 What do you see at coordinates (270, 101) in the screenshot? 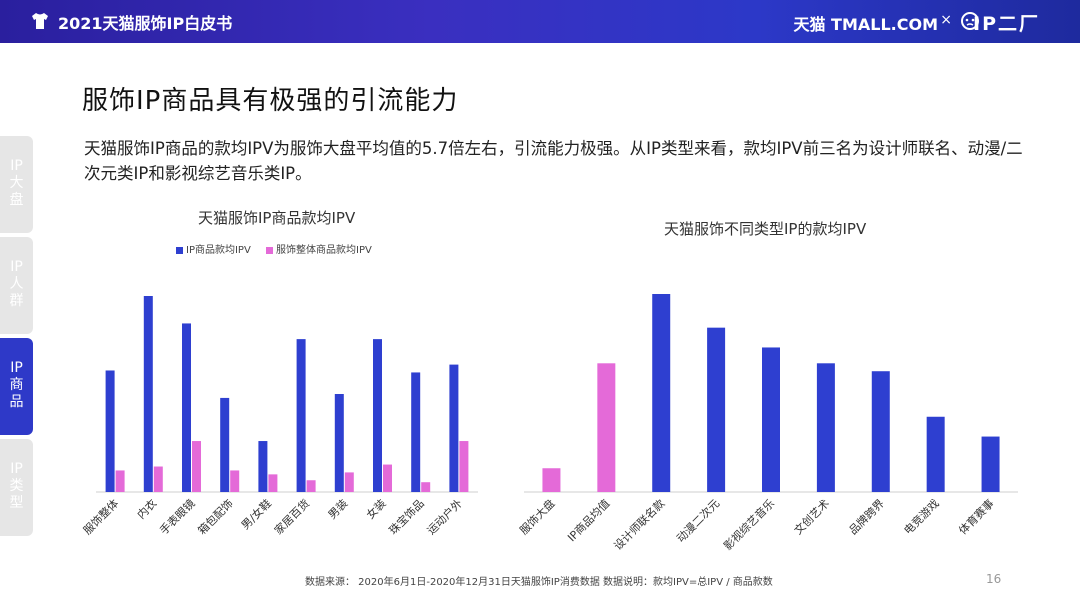
I see `page-title: 服饰IP商品具有极强的引流能力` at bounding box center [270, 101].